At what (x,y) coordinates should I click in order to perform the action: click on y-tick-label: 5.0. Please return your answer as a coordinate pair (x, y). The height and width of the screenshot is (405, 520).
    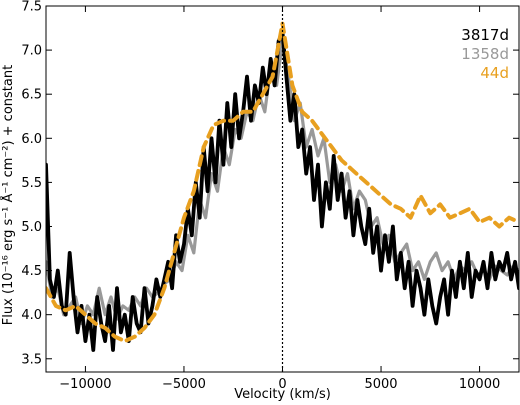
    Looking at the image, I should click on (31, 227).